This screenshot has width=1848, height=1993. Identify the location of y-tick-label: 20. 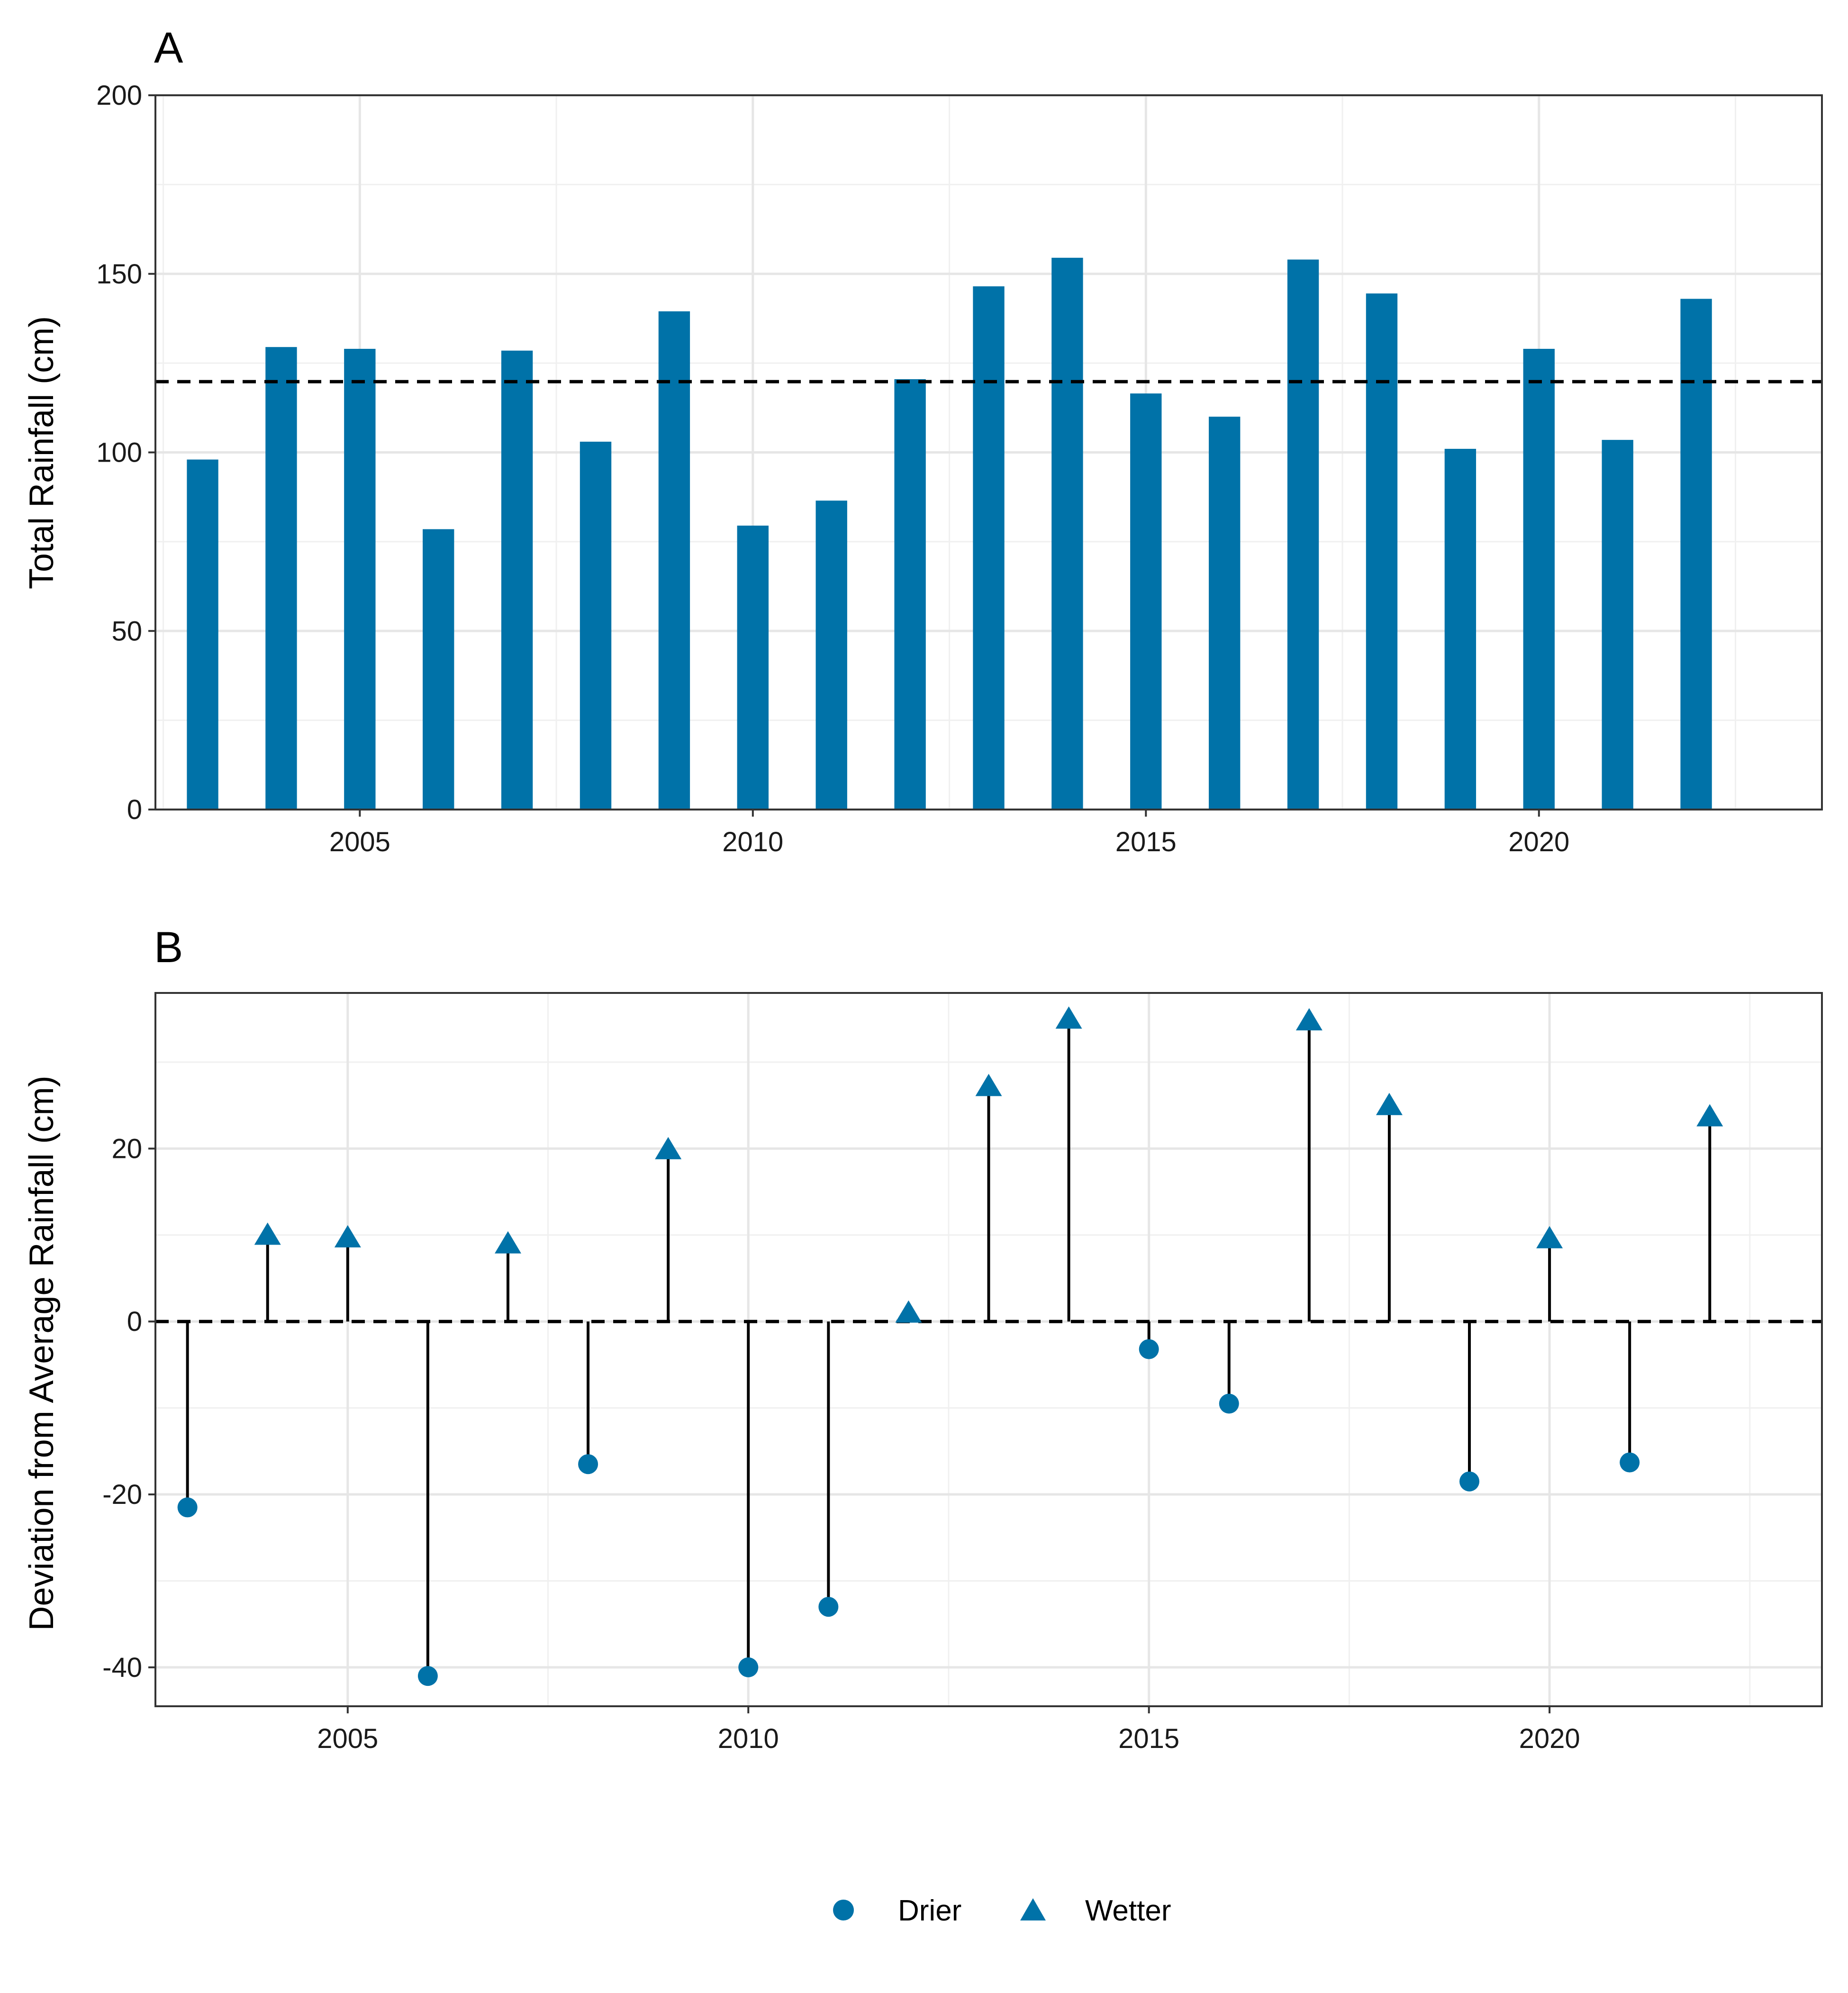
(127, 1148).